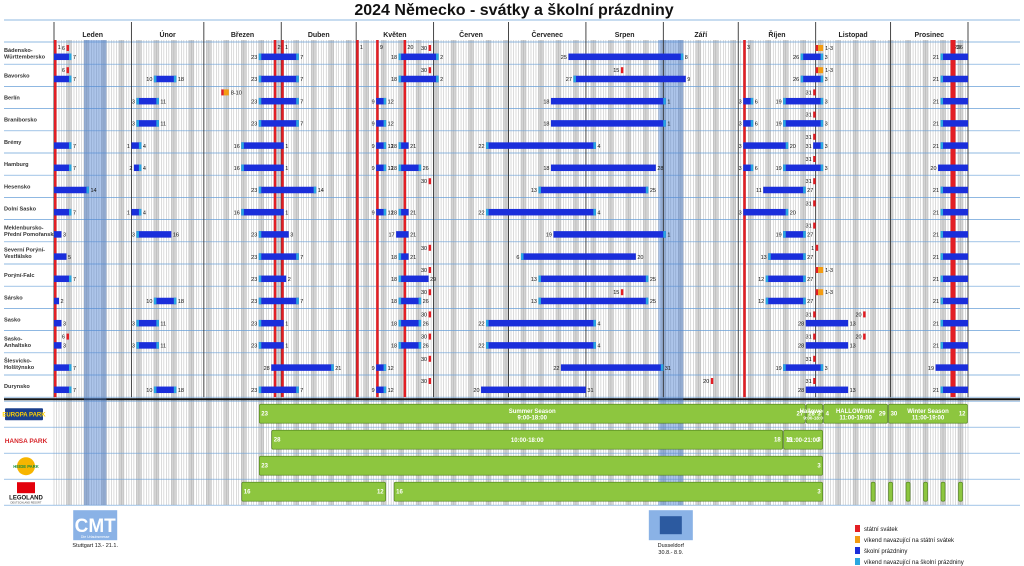 This screenshot has width=1024, height=566. Describe the element at coordinates (13, 340) in the screenshot. I see `state-label: Sasko-` at that location.